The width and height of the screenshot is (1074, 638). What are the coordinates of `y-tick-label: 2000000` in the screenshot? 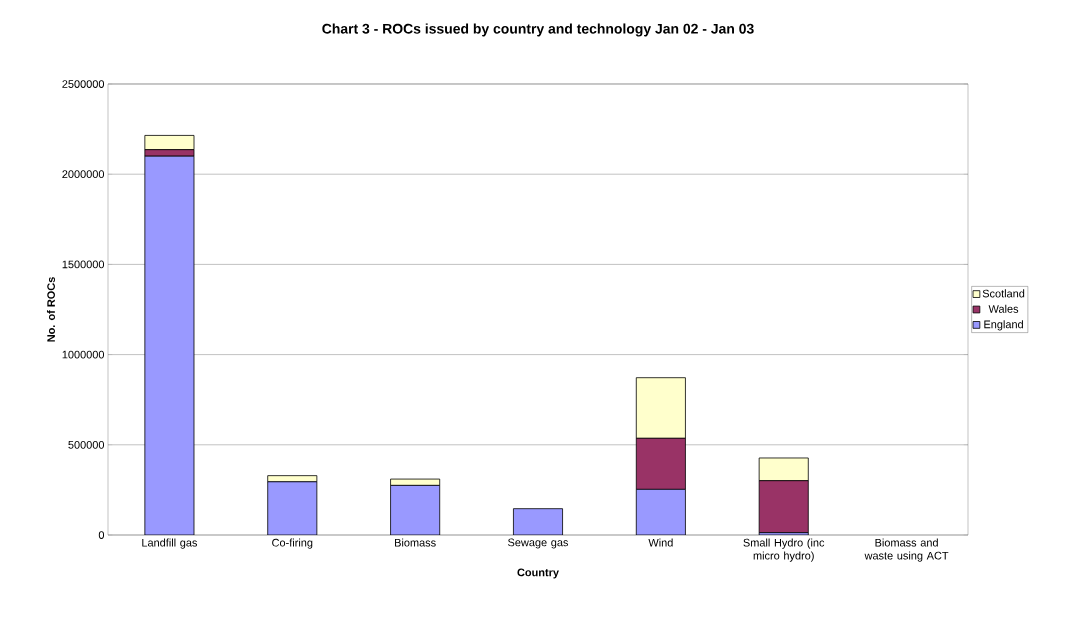 It's located at (83, 174).